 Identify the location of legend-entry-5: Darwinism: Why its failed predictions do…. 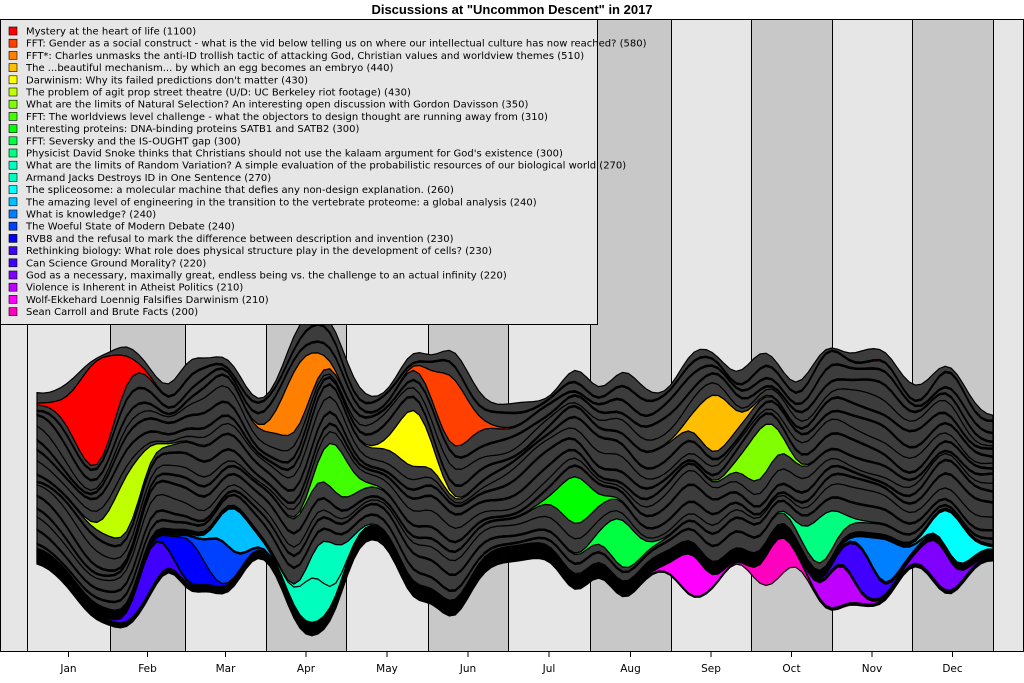
(167, 80).